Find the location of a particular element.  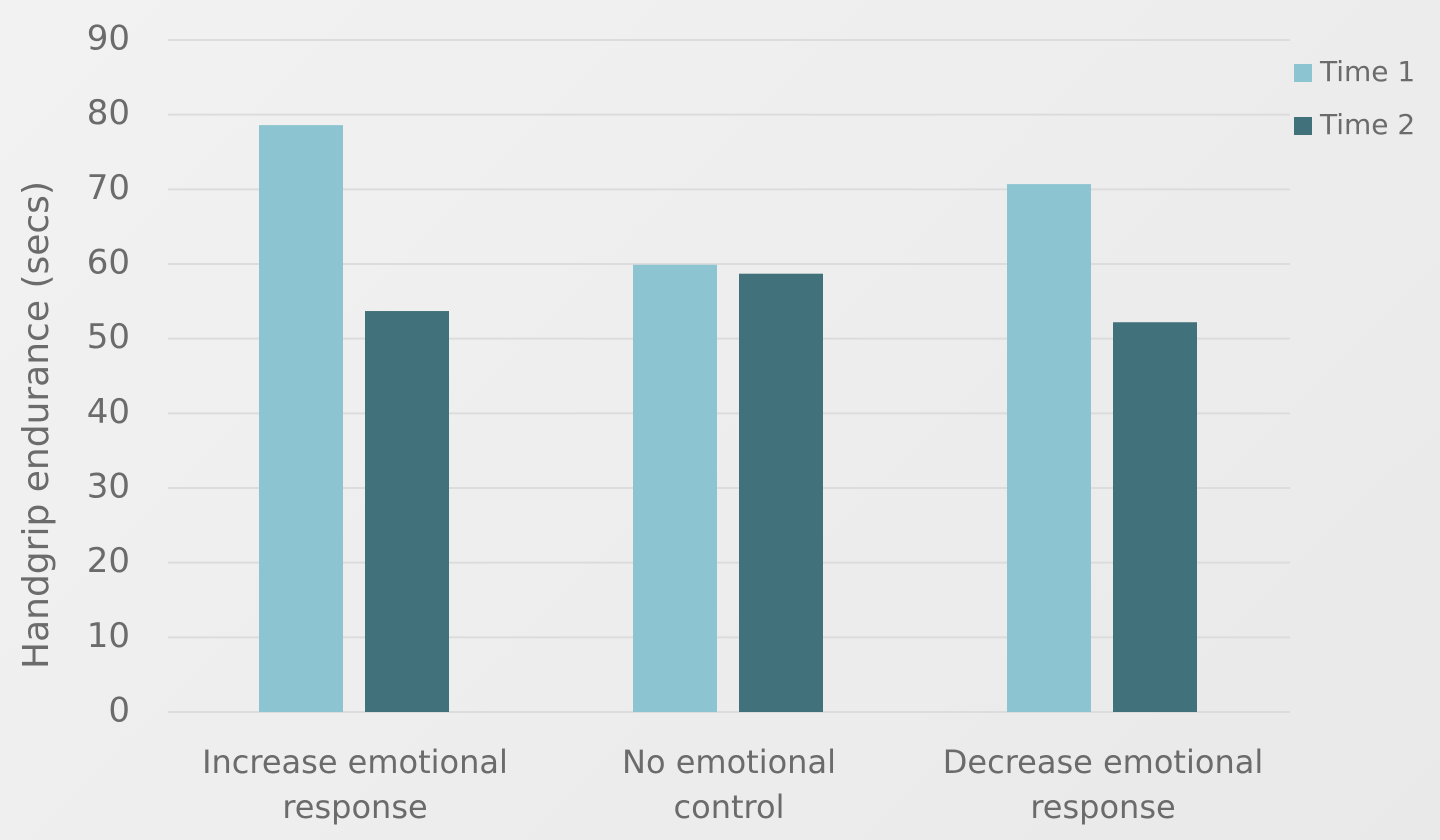

y-tick-label: 80 is located at coordinates (108, 113).